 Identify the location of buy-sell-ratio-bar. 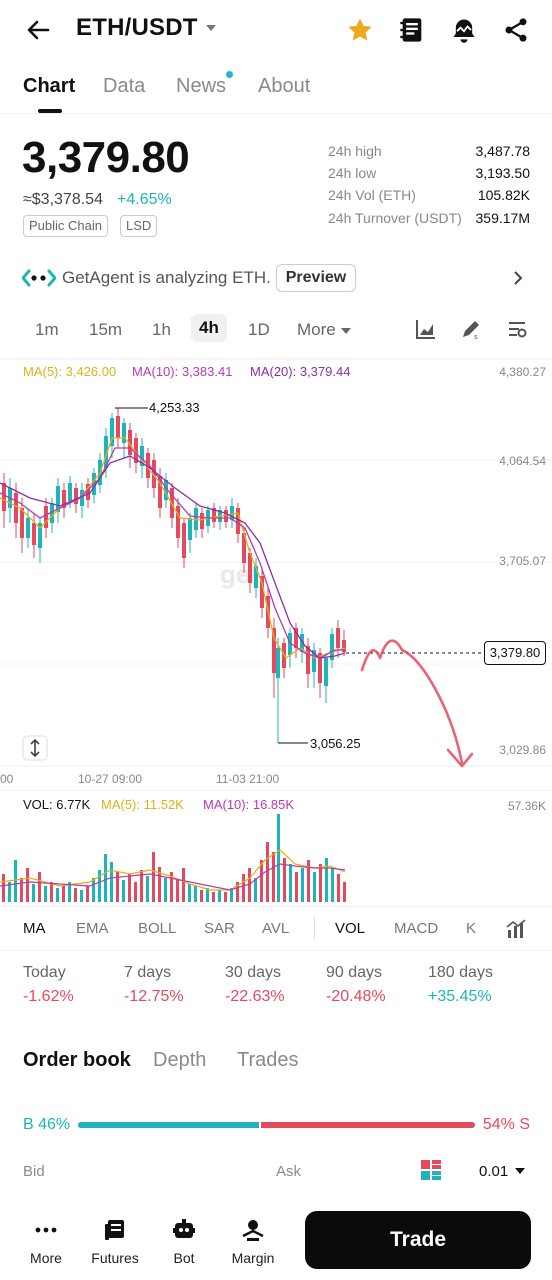
(276, 1125).